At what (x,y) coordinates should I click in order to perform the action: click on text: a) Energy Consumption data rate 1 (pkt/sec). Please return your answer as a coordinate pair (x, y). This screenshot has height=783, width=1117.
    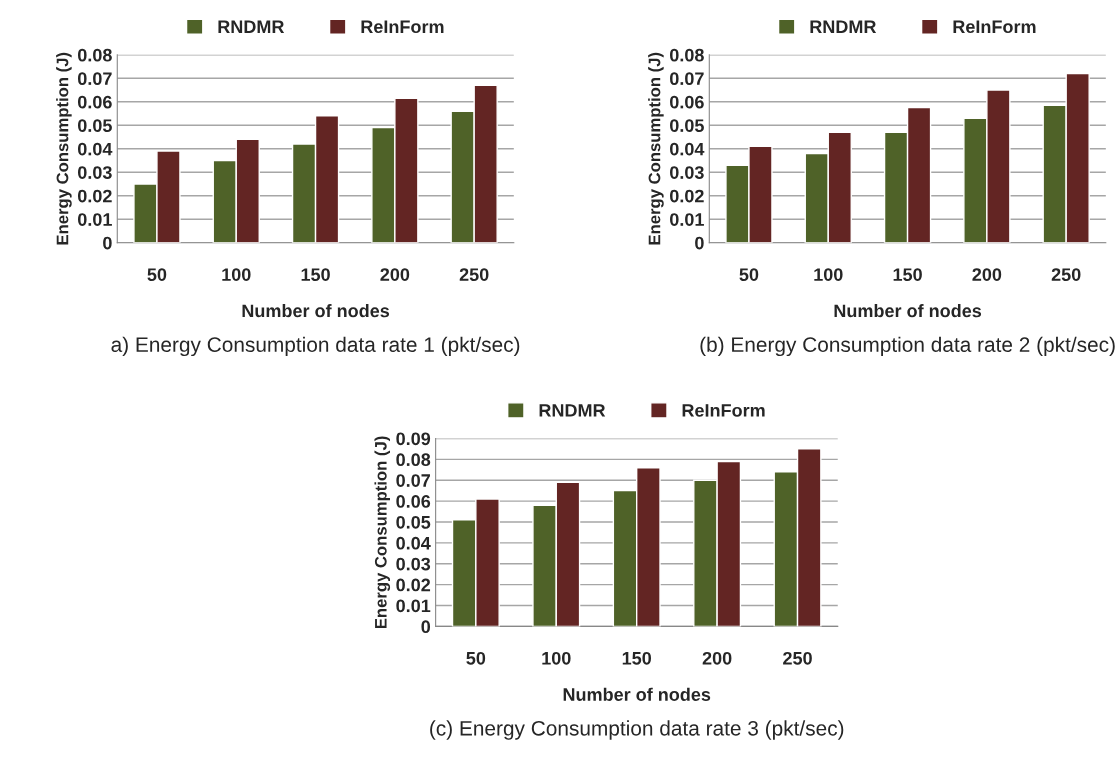
    Looking at the image, I should click on (315, 346).